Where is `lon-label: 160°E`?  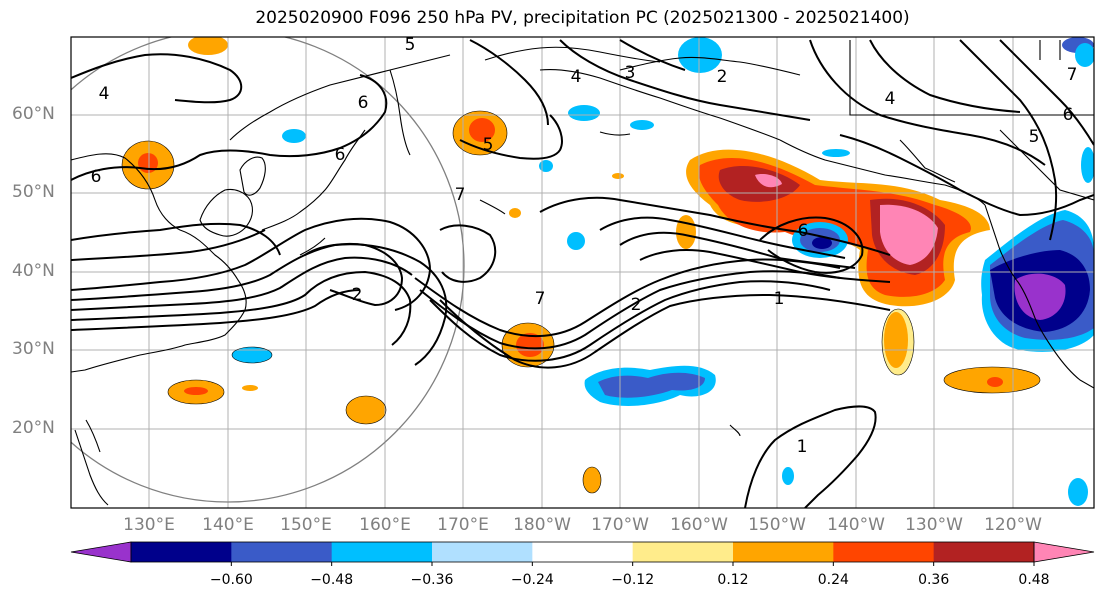 lon-label: 160°E is located at coordinates (385, 525).